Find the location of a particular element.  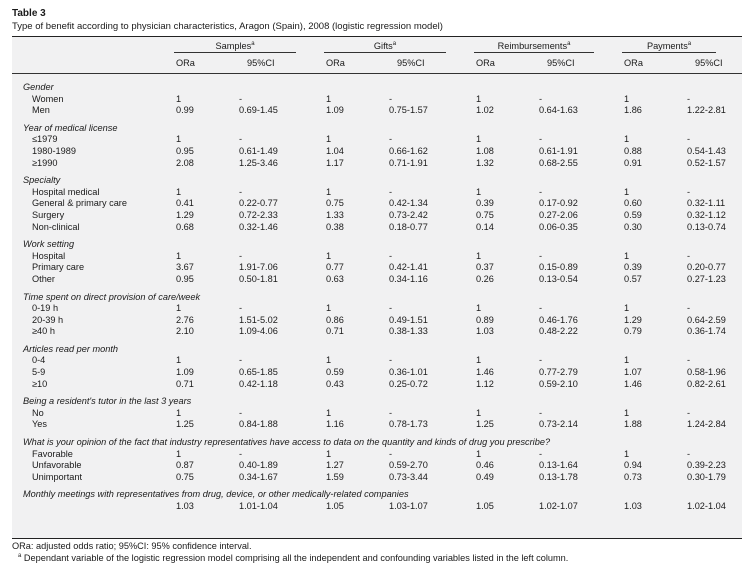

column-group-text: Gifts is located at coordinates (383, 45).